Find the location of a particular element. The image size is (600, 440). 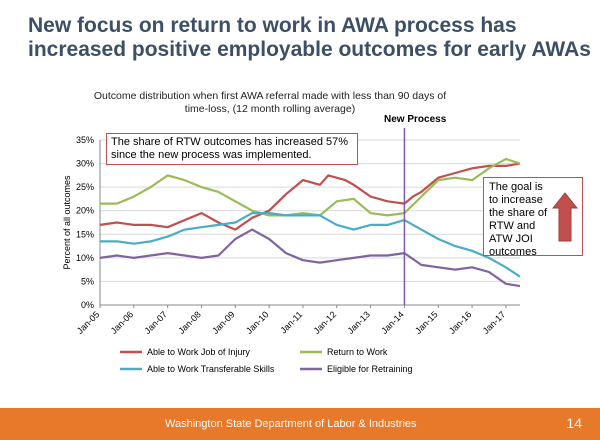

x-tick-label: Jan-08 is located at coordinates (189, 322).